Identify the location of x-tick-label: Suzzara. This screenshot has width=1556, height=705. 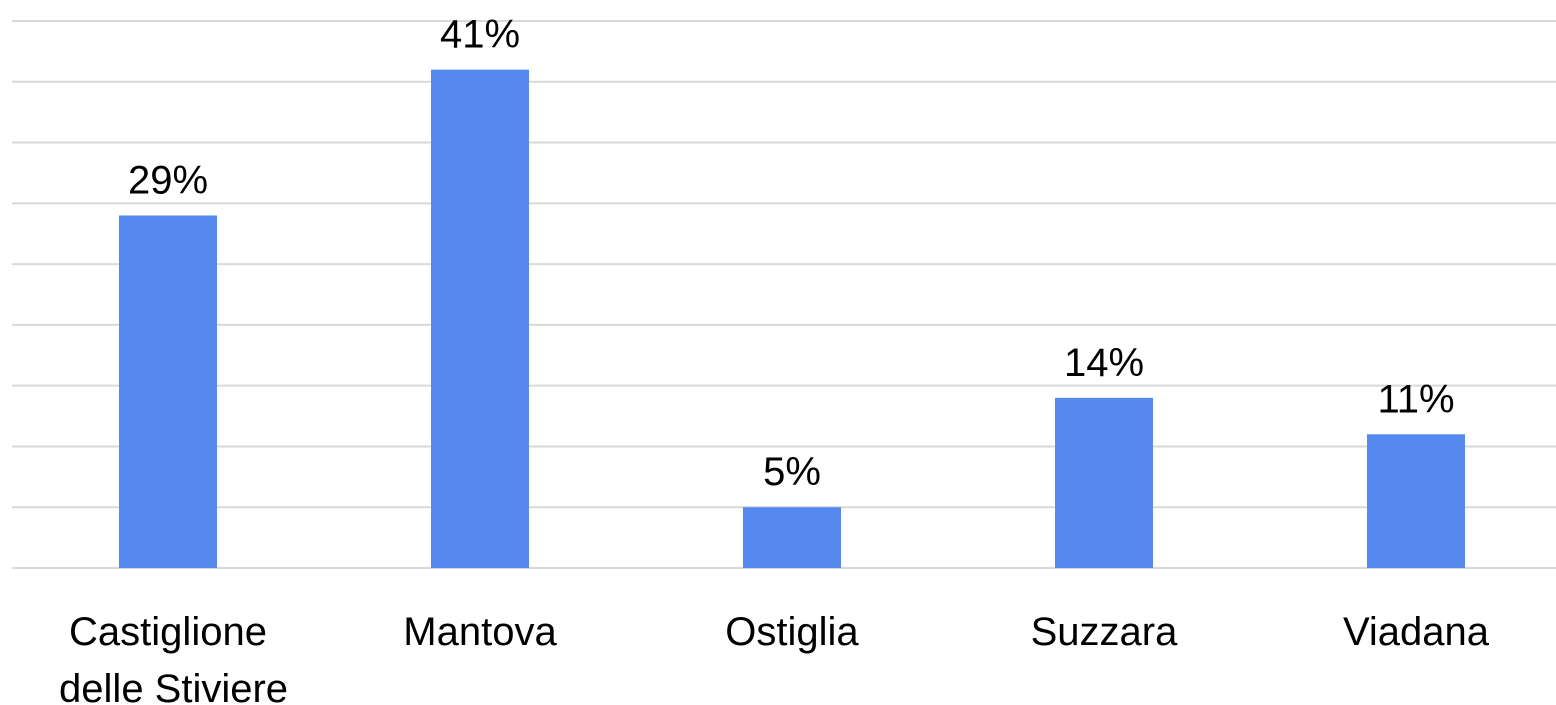
(1104, 632).